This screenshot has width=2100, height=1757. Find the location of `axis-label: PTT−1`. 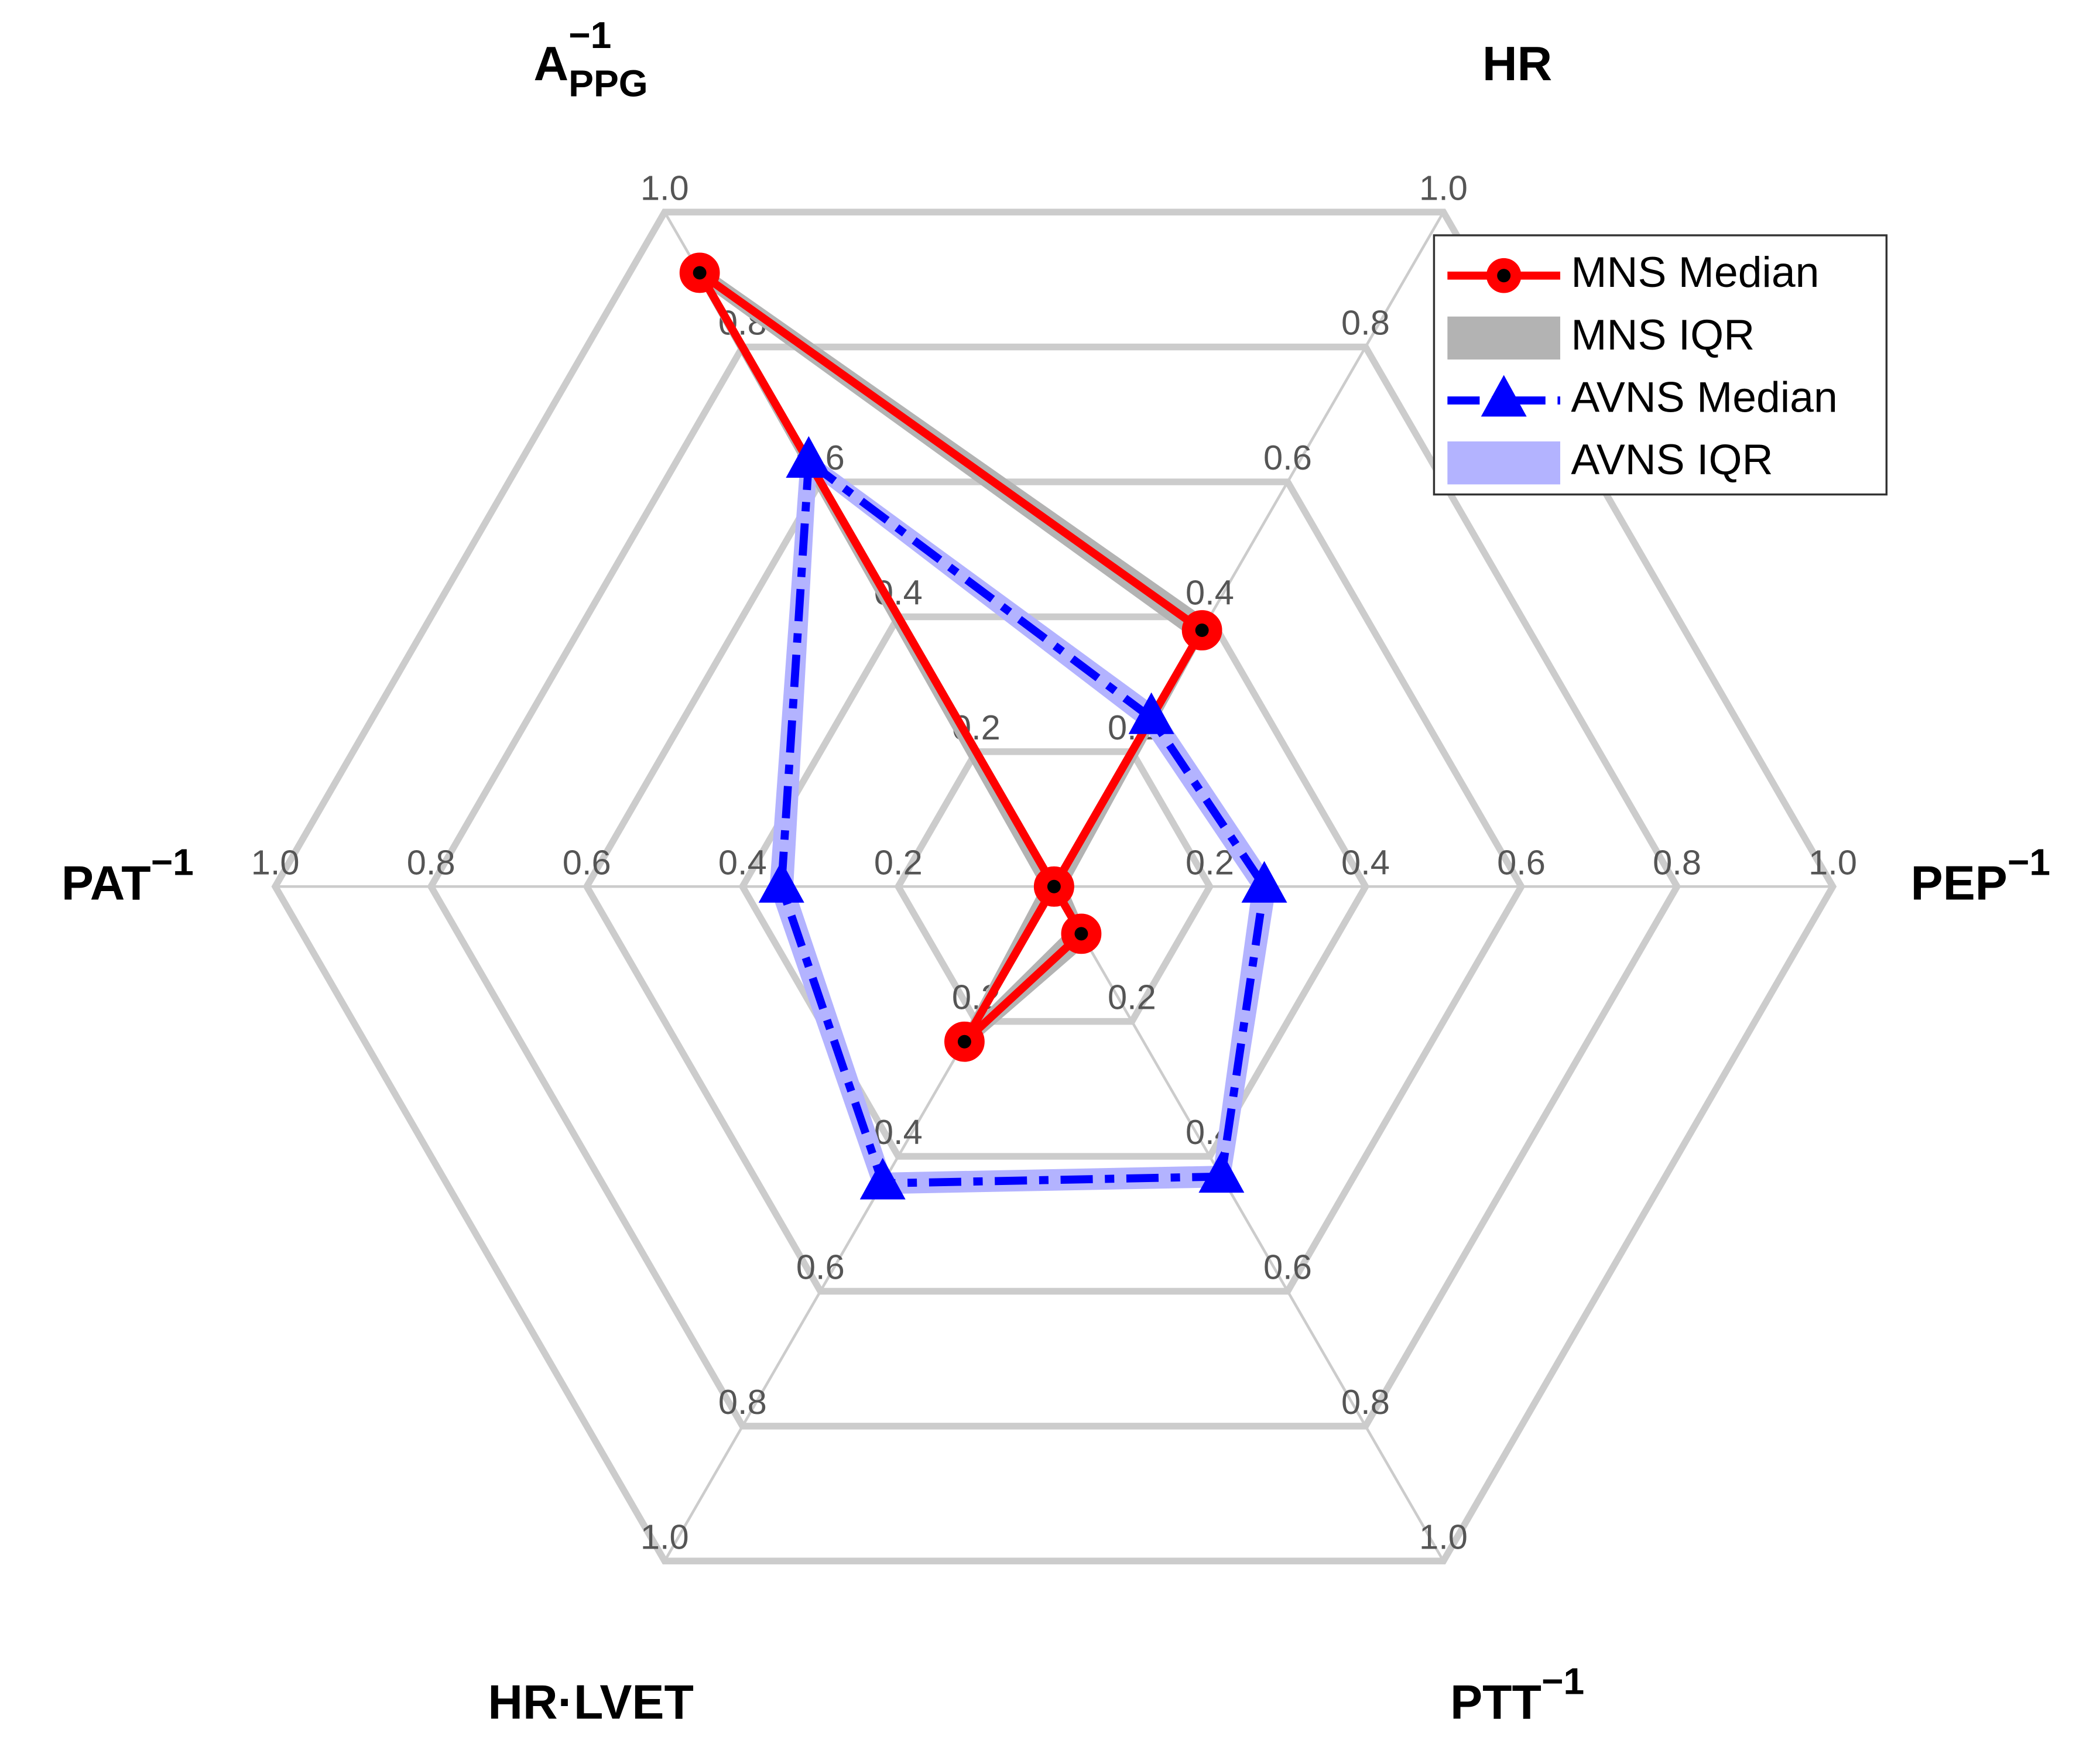

axis-label: PTT−1 is located at coordinates (1517, 1694).